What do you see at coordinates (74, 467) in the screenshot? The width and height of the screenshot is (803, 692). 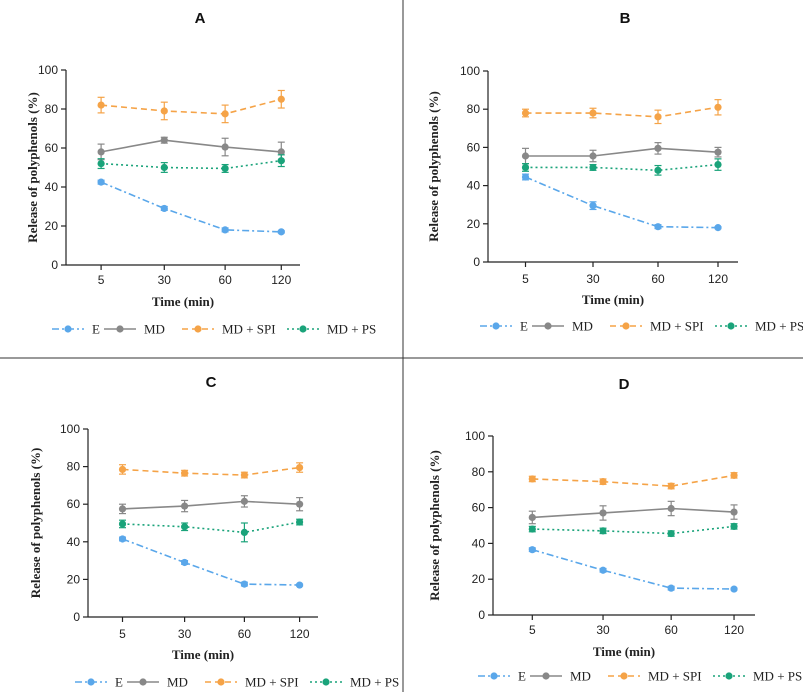 I see `y-tick-label: 80` at bounding box center [74, 467].